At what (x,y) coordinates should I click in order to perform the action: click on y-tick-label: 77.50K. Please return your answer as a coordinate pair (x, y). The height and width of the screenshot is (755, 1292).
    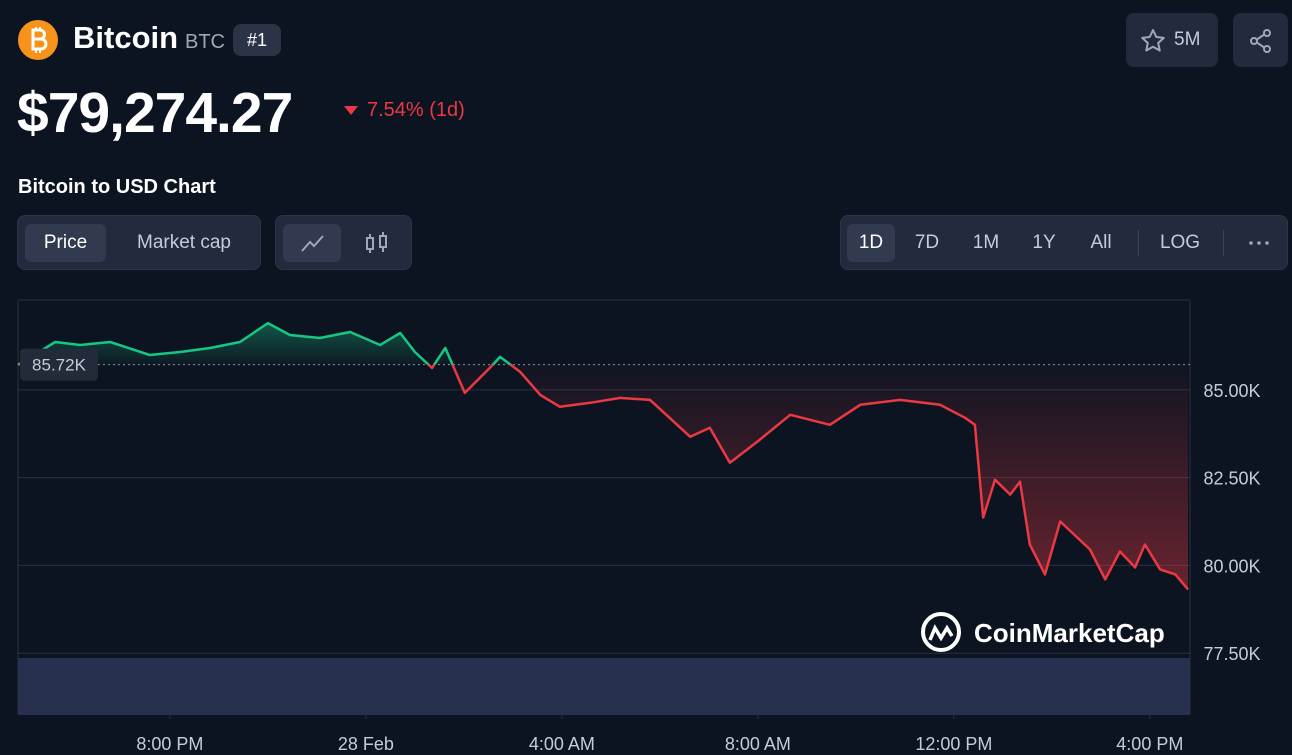
    Looking at the image, I should click on (1231, 654).